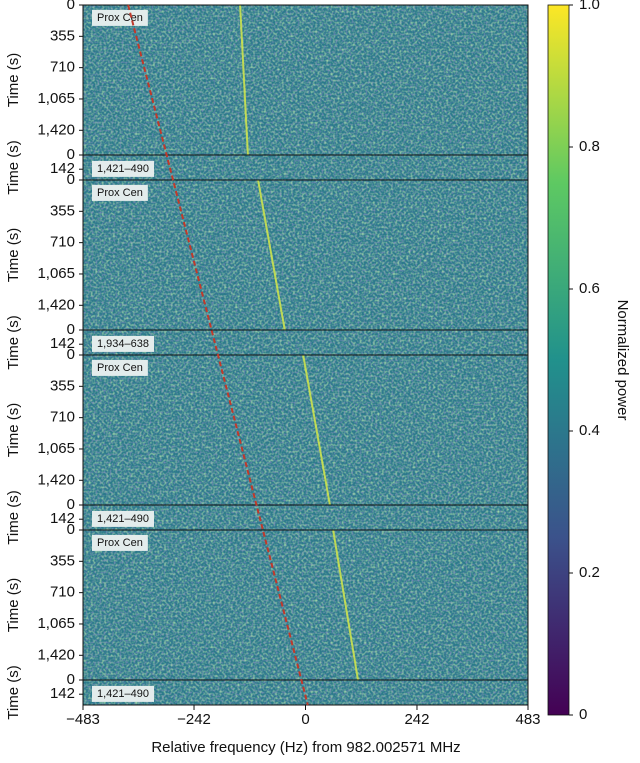  Describe the element at coordinates (194, 719) in the screenshot. I see `x-tick-label: −242` at that location.